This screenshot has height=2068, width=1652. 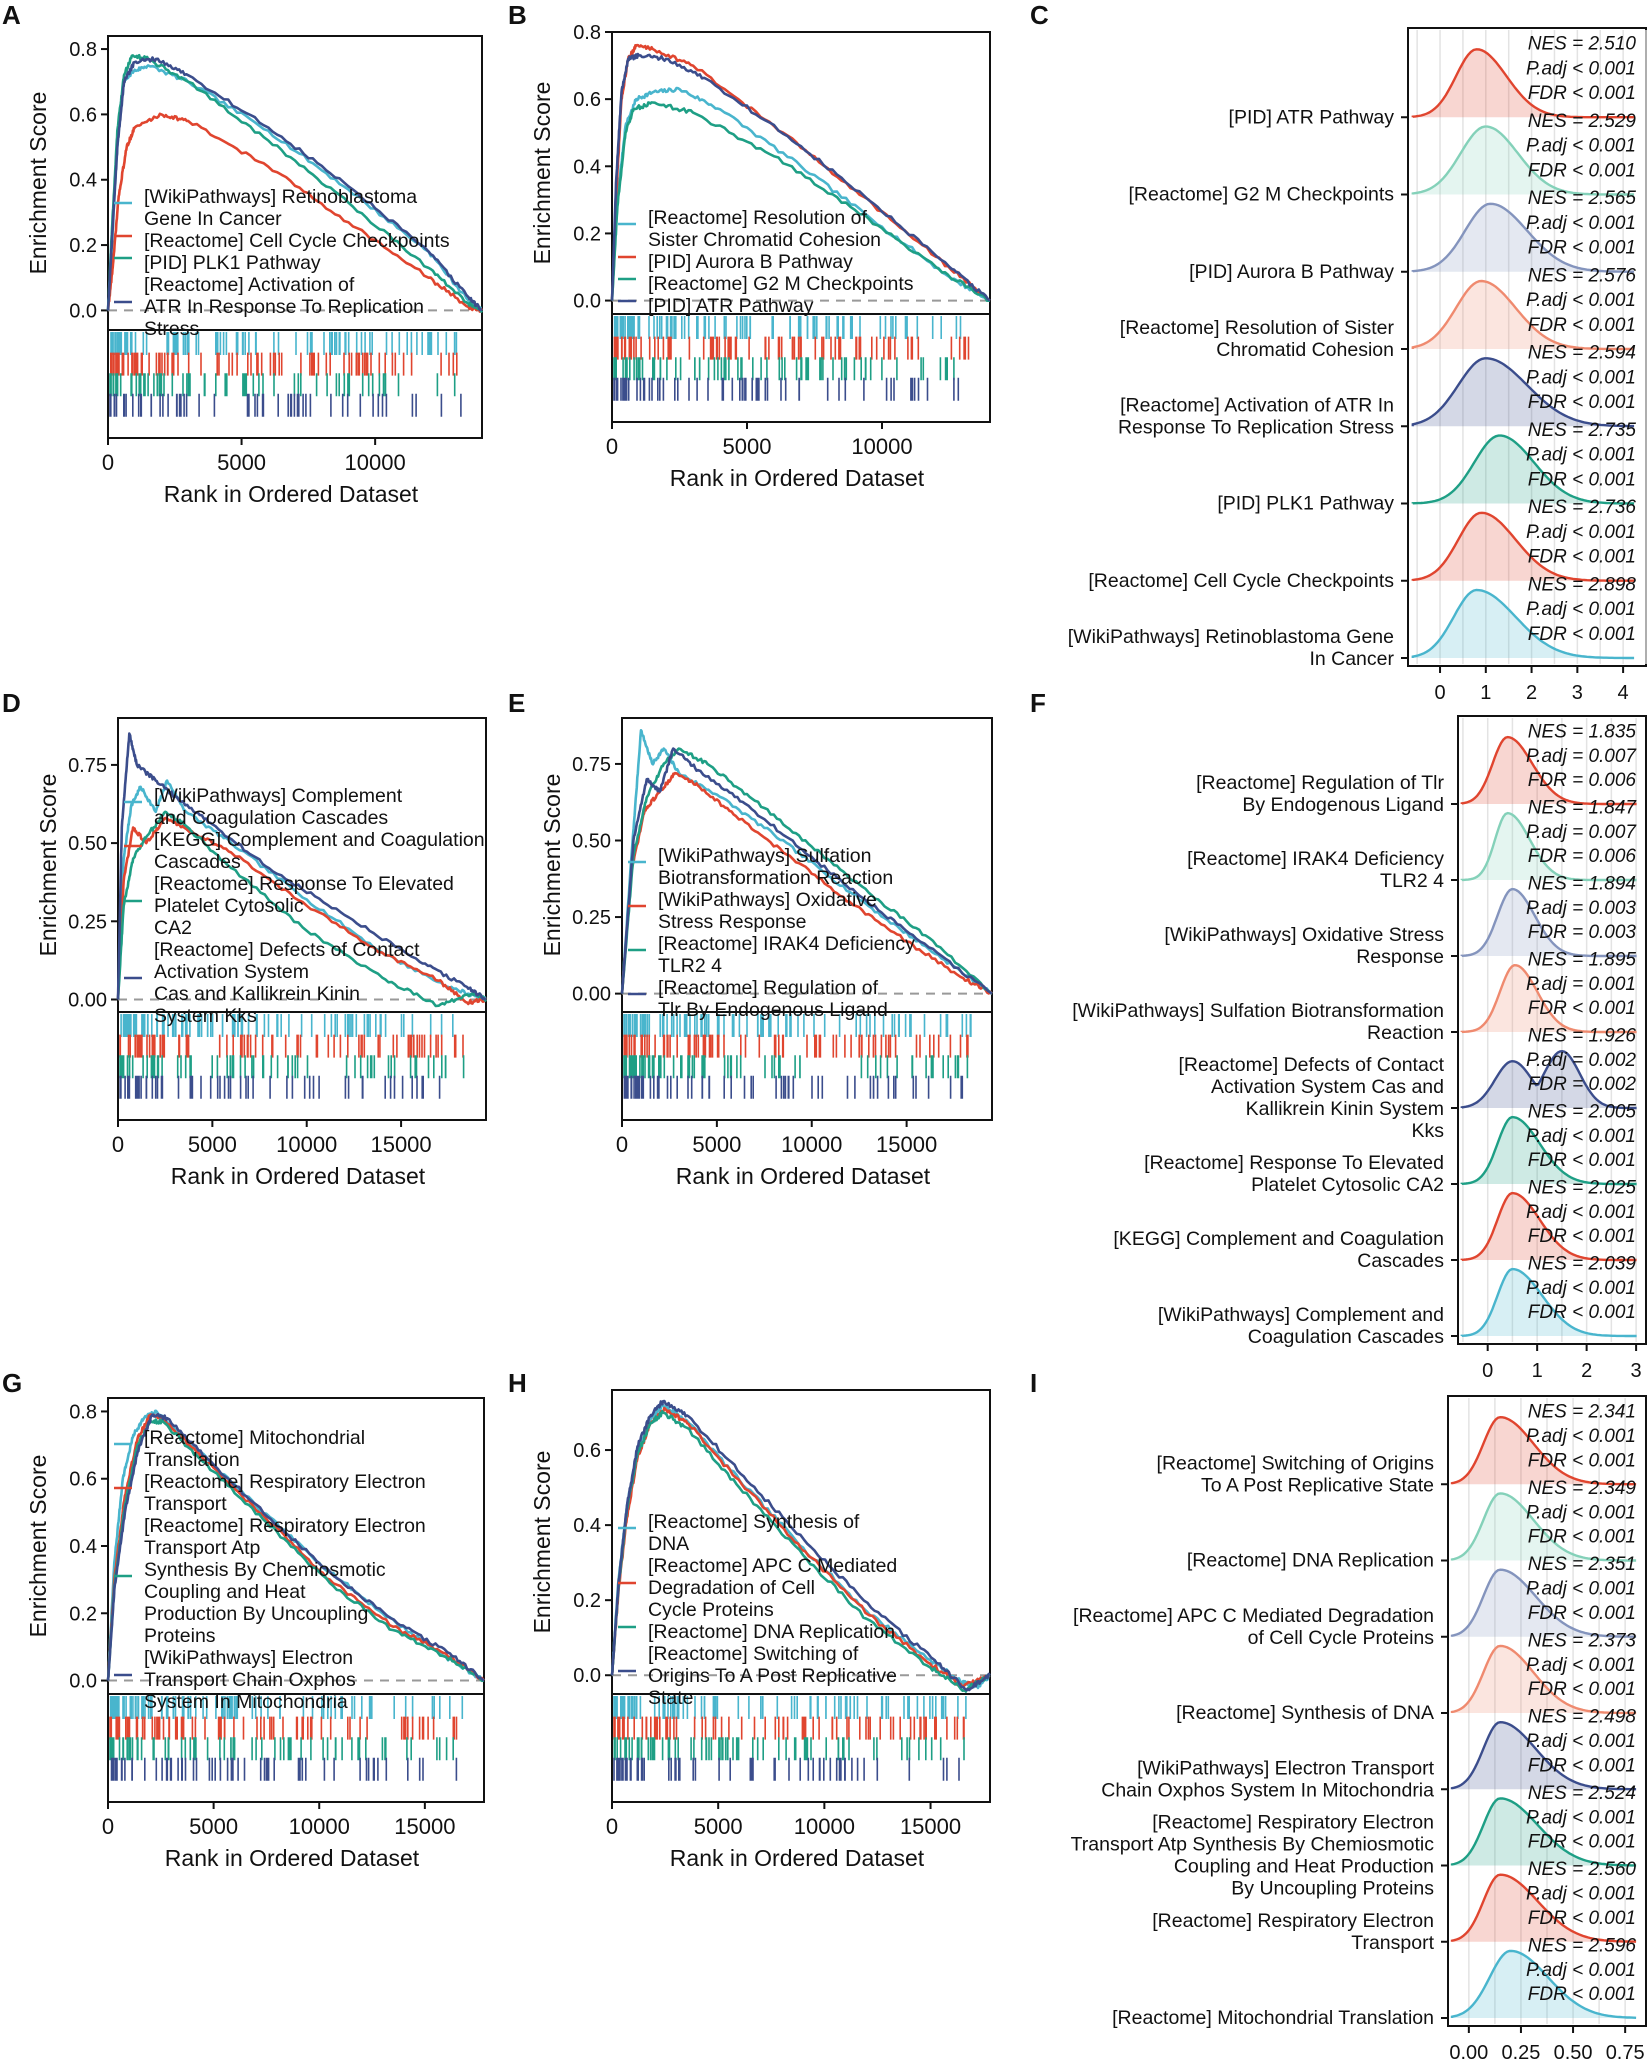 What do you see at coordinates (1296, 1463) in the screenshot?
I see `row-label: [Reactome] Switching of Origins` at bounding box center [1296, 1463].